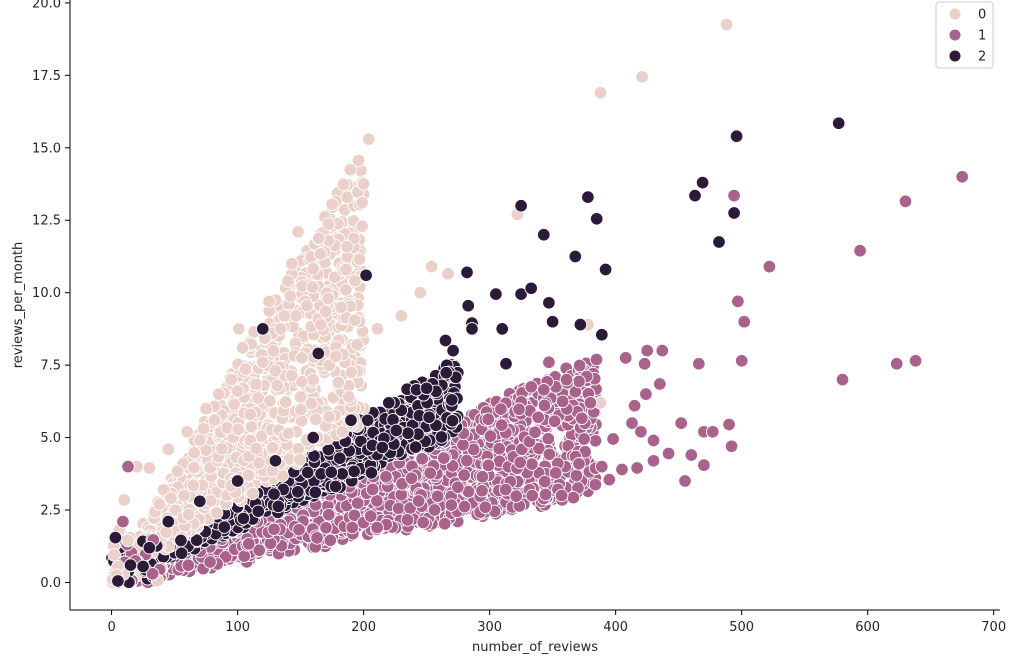 The height and width of the screenshot is (664, 1012). What do you see at coordinates (867, 627) in the screenshot?
I see `x-tick-label: 600` at bounding box center [867, 627].